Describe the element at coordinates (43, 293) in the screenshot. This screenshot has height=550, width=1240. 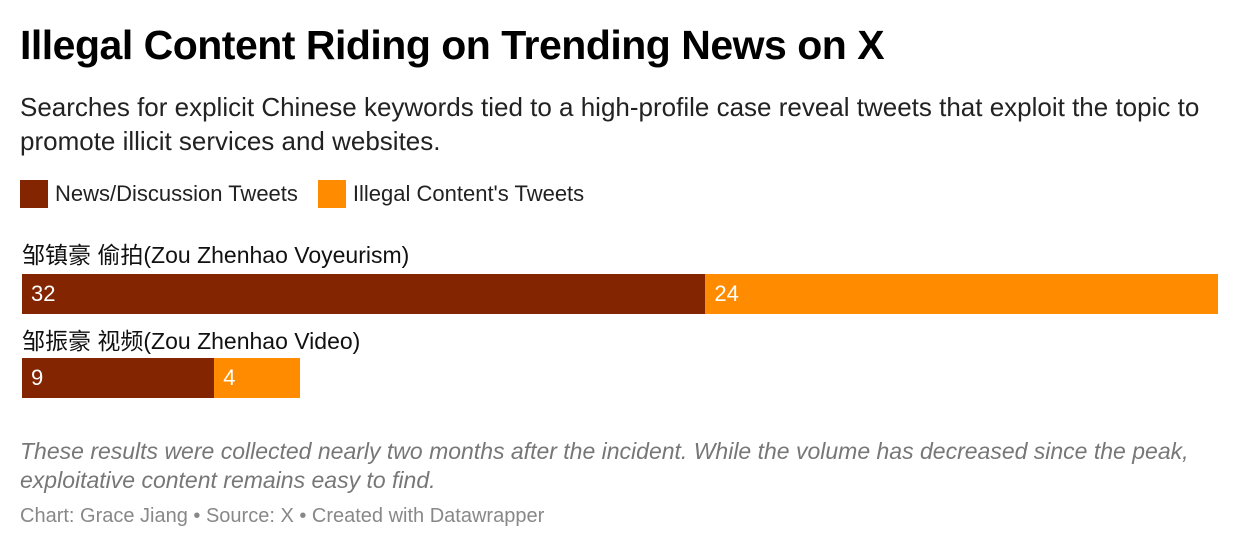
I see `bar-value-label: 32` at that location.